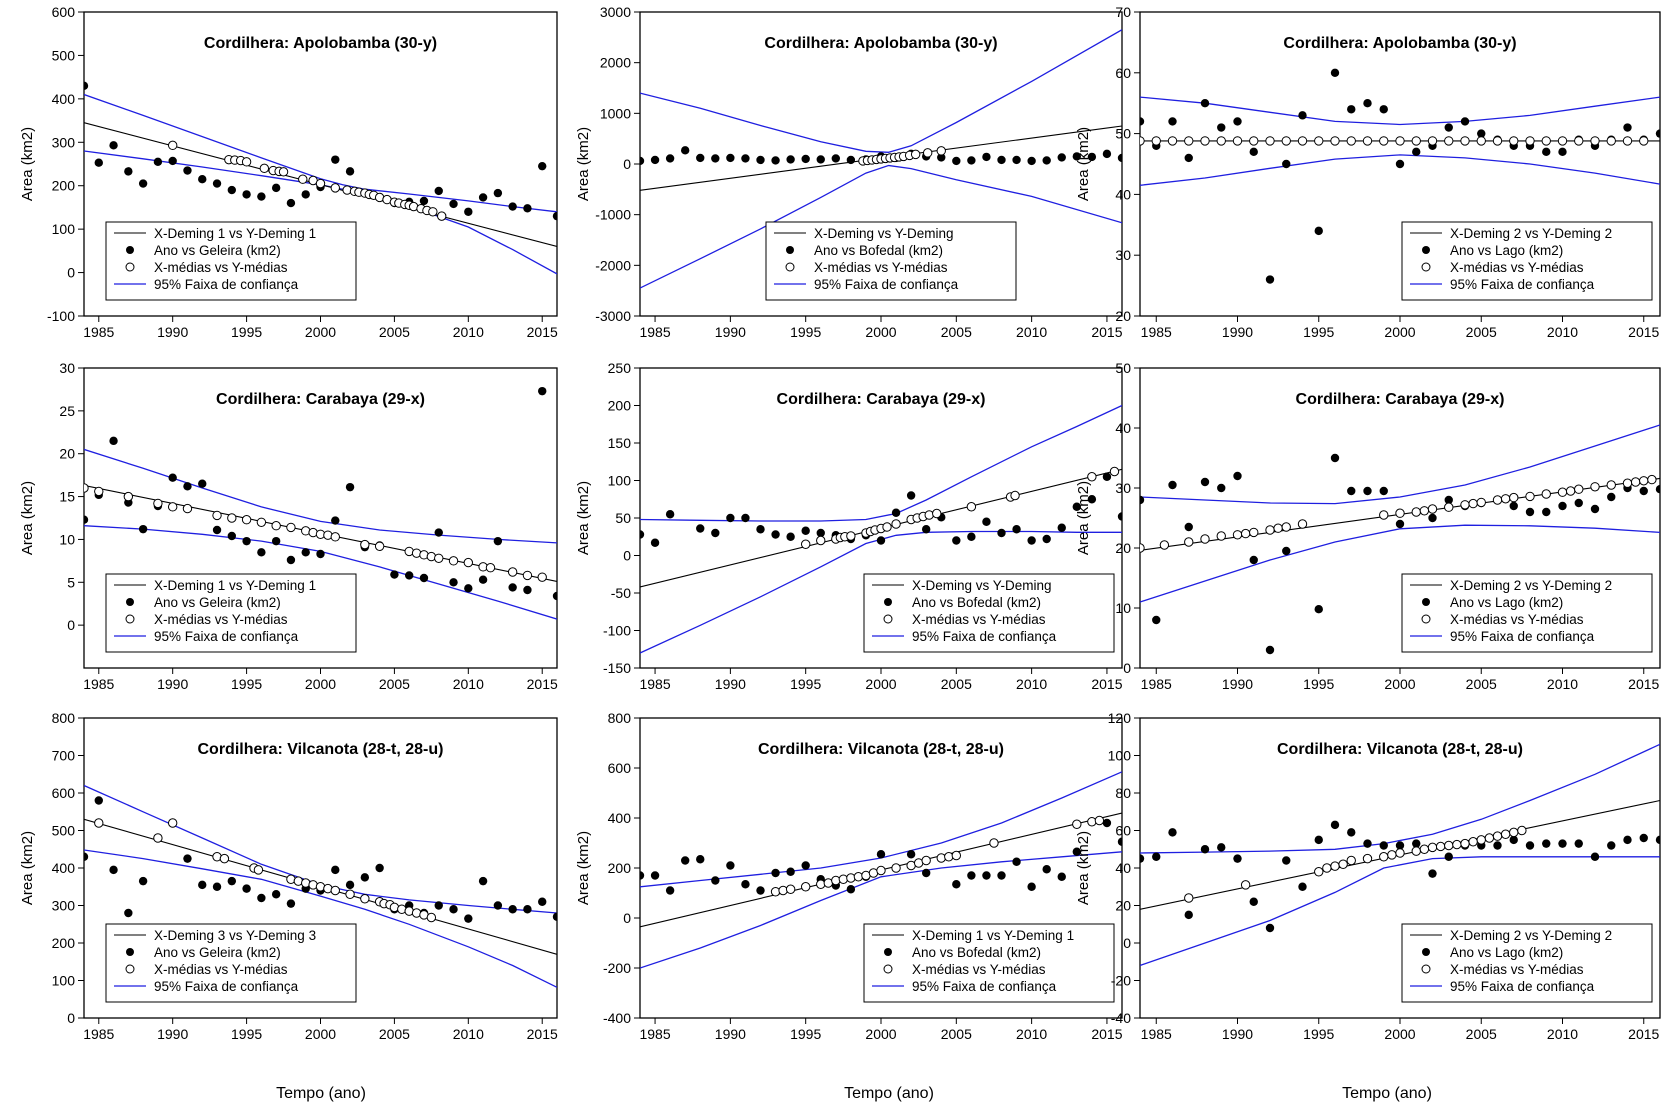 Image resolution: width=1672 pixels, height=1105 pixels. What do you see at coordinates (1318, 1034) in the screenshot?
I see `x-tick-label: 1995` at bounding box center [1318, 1034].